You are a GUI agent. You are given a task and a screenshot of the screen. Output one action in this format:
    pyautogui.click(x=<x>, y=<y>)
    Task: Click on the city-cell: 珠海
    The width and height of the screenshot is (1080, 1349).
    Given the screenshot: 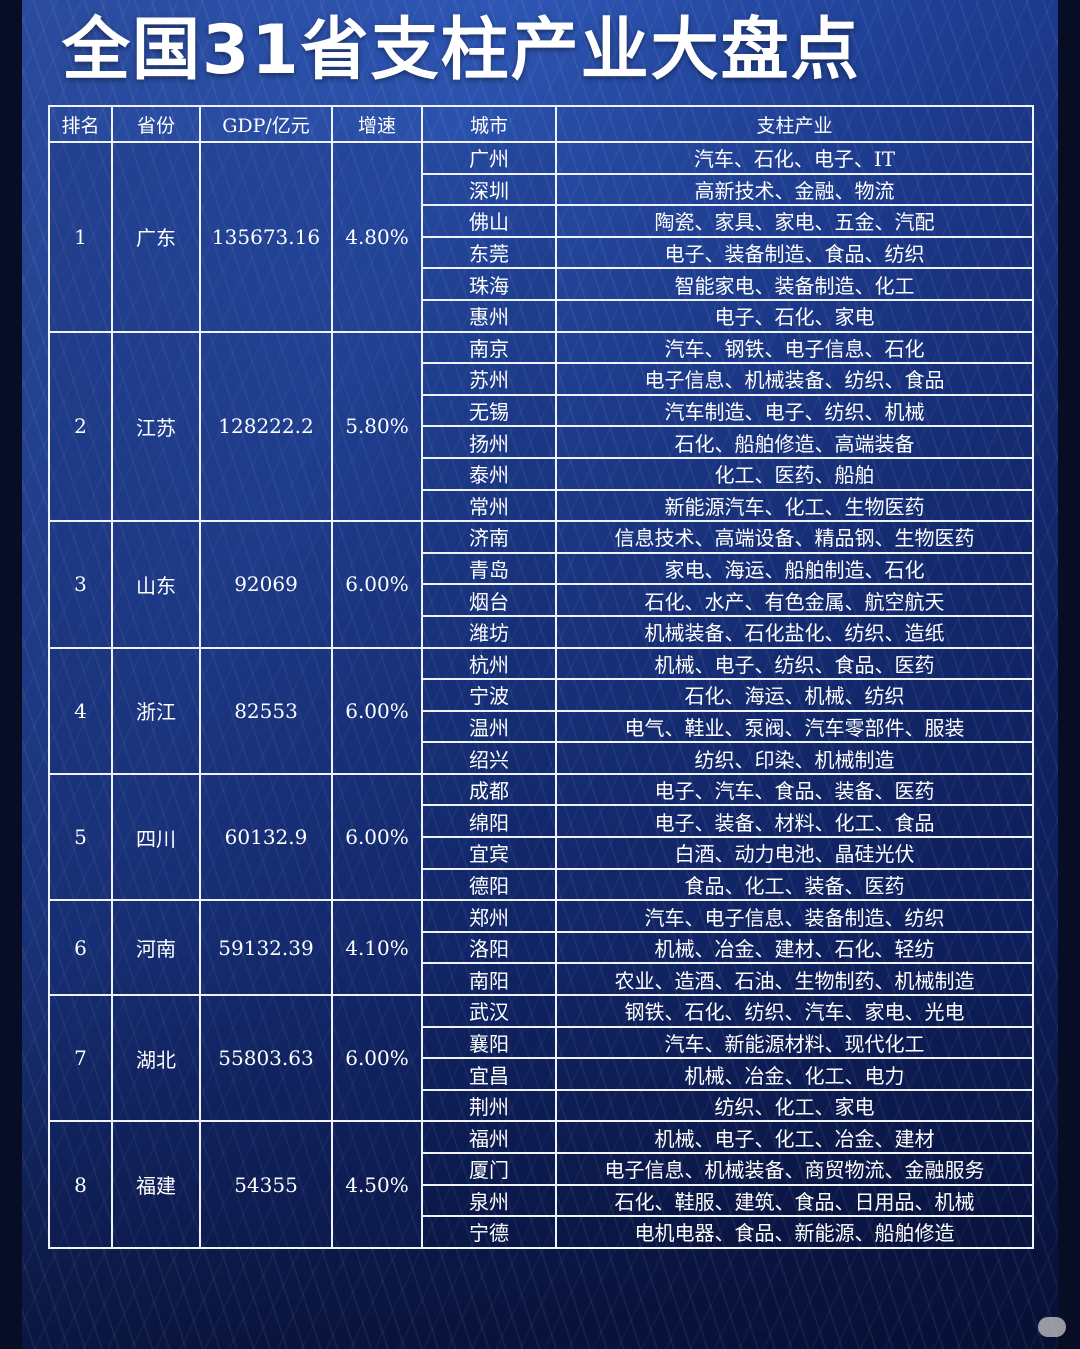 What is the action you would take?
    pyautogui.click(x=489, y=284)
    